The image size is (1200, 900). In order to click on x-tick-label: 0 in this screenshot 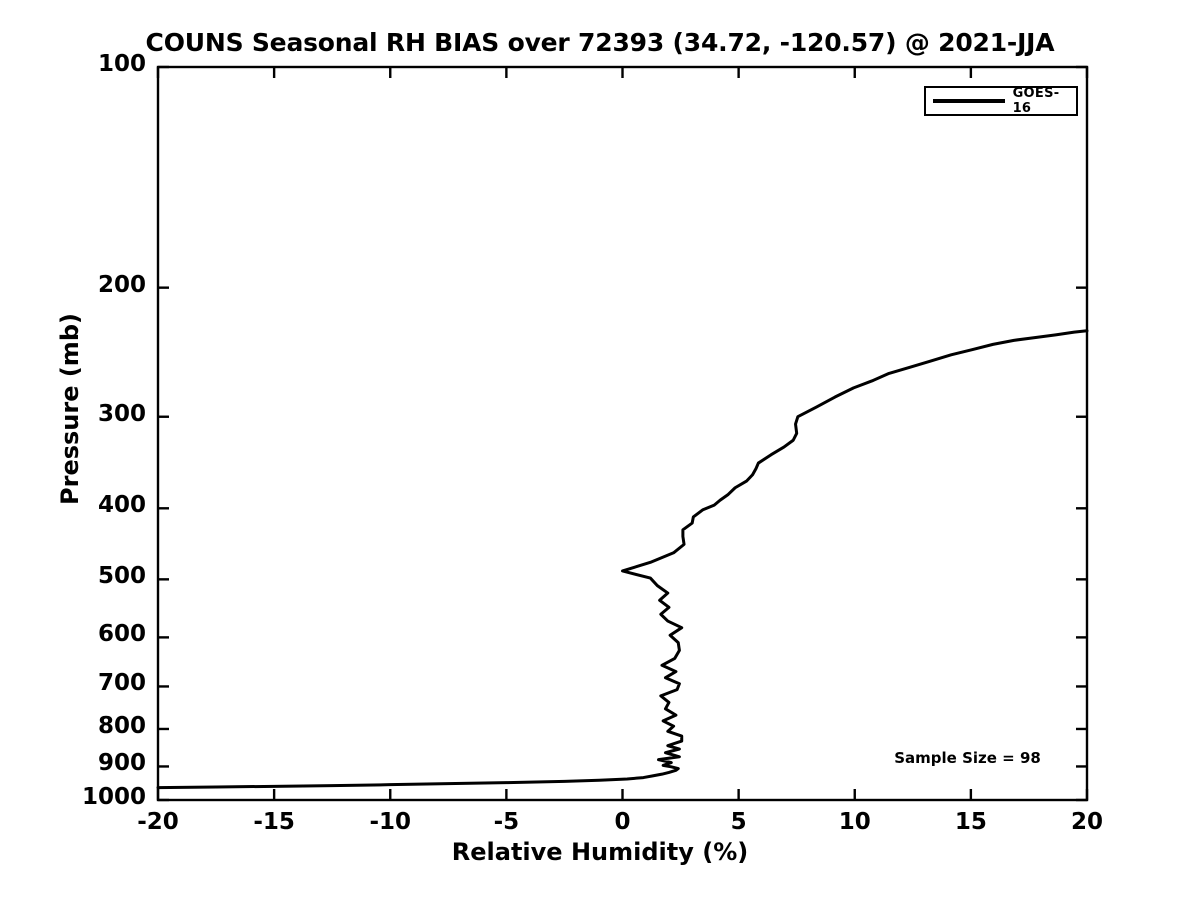, I will do `click(622, 822)`.